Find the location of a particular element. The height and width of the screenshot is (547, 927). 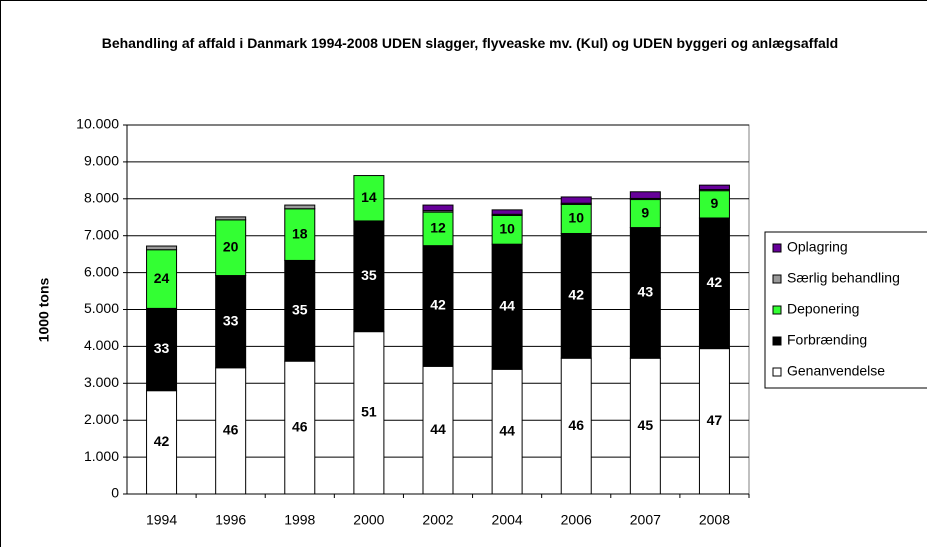

x-tick-label: 1998 is located at coordinates (299, 520).